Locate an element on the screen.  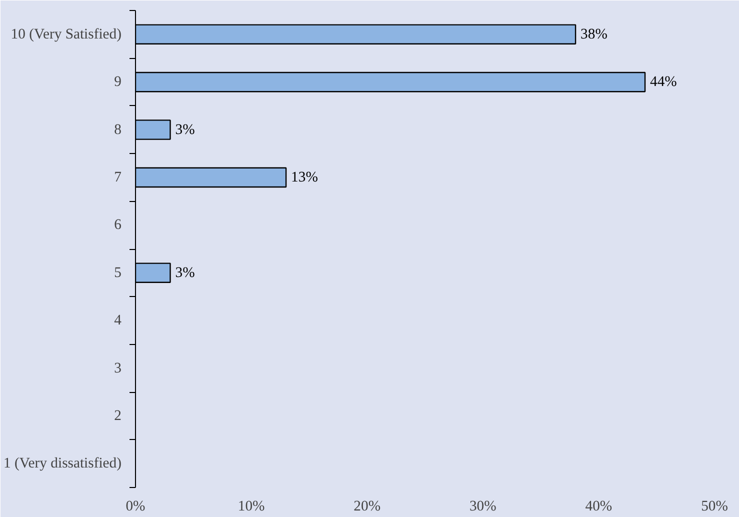
y-tick-label: 10 (Very Satisfied) is located at coordinates (66, 34).